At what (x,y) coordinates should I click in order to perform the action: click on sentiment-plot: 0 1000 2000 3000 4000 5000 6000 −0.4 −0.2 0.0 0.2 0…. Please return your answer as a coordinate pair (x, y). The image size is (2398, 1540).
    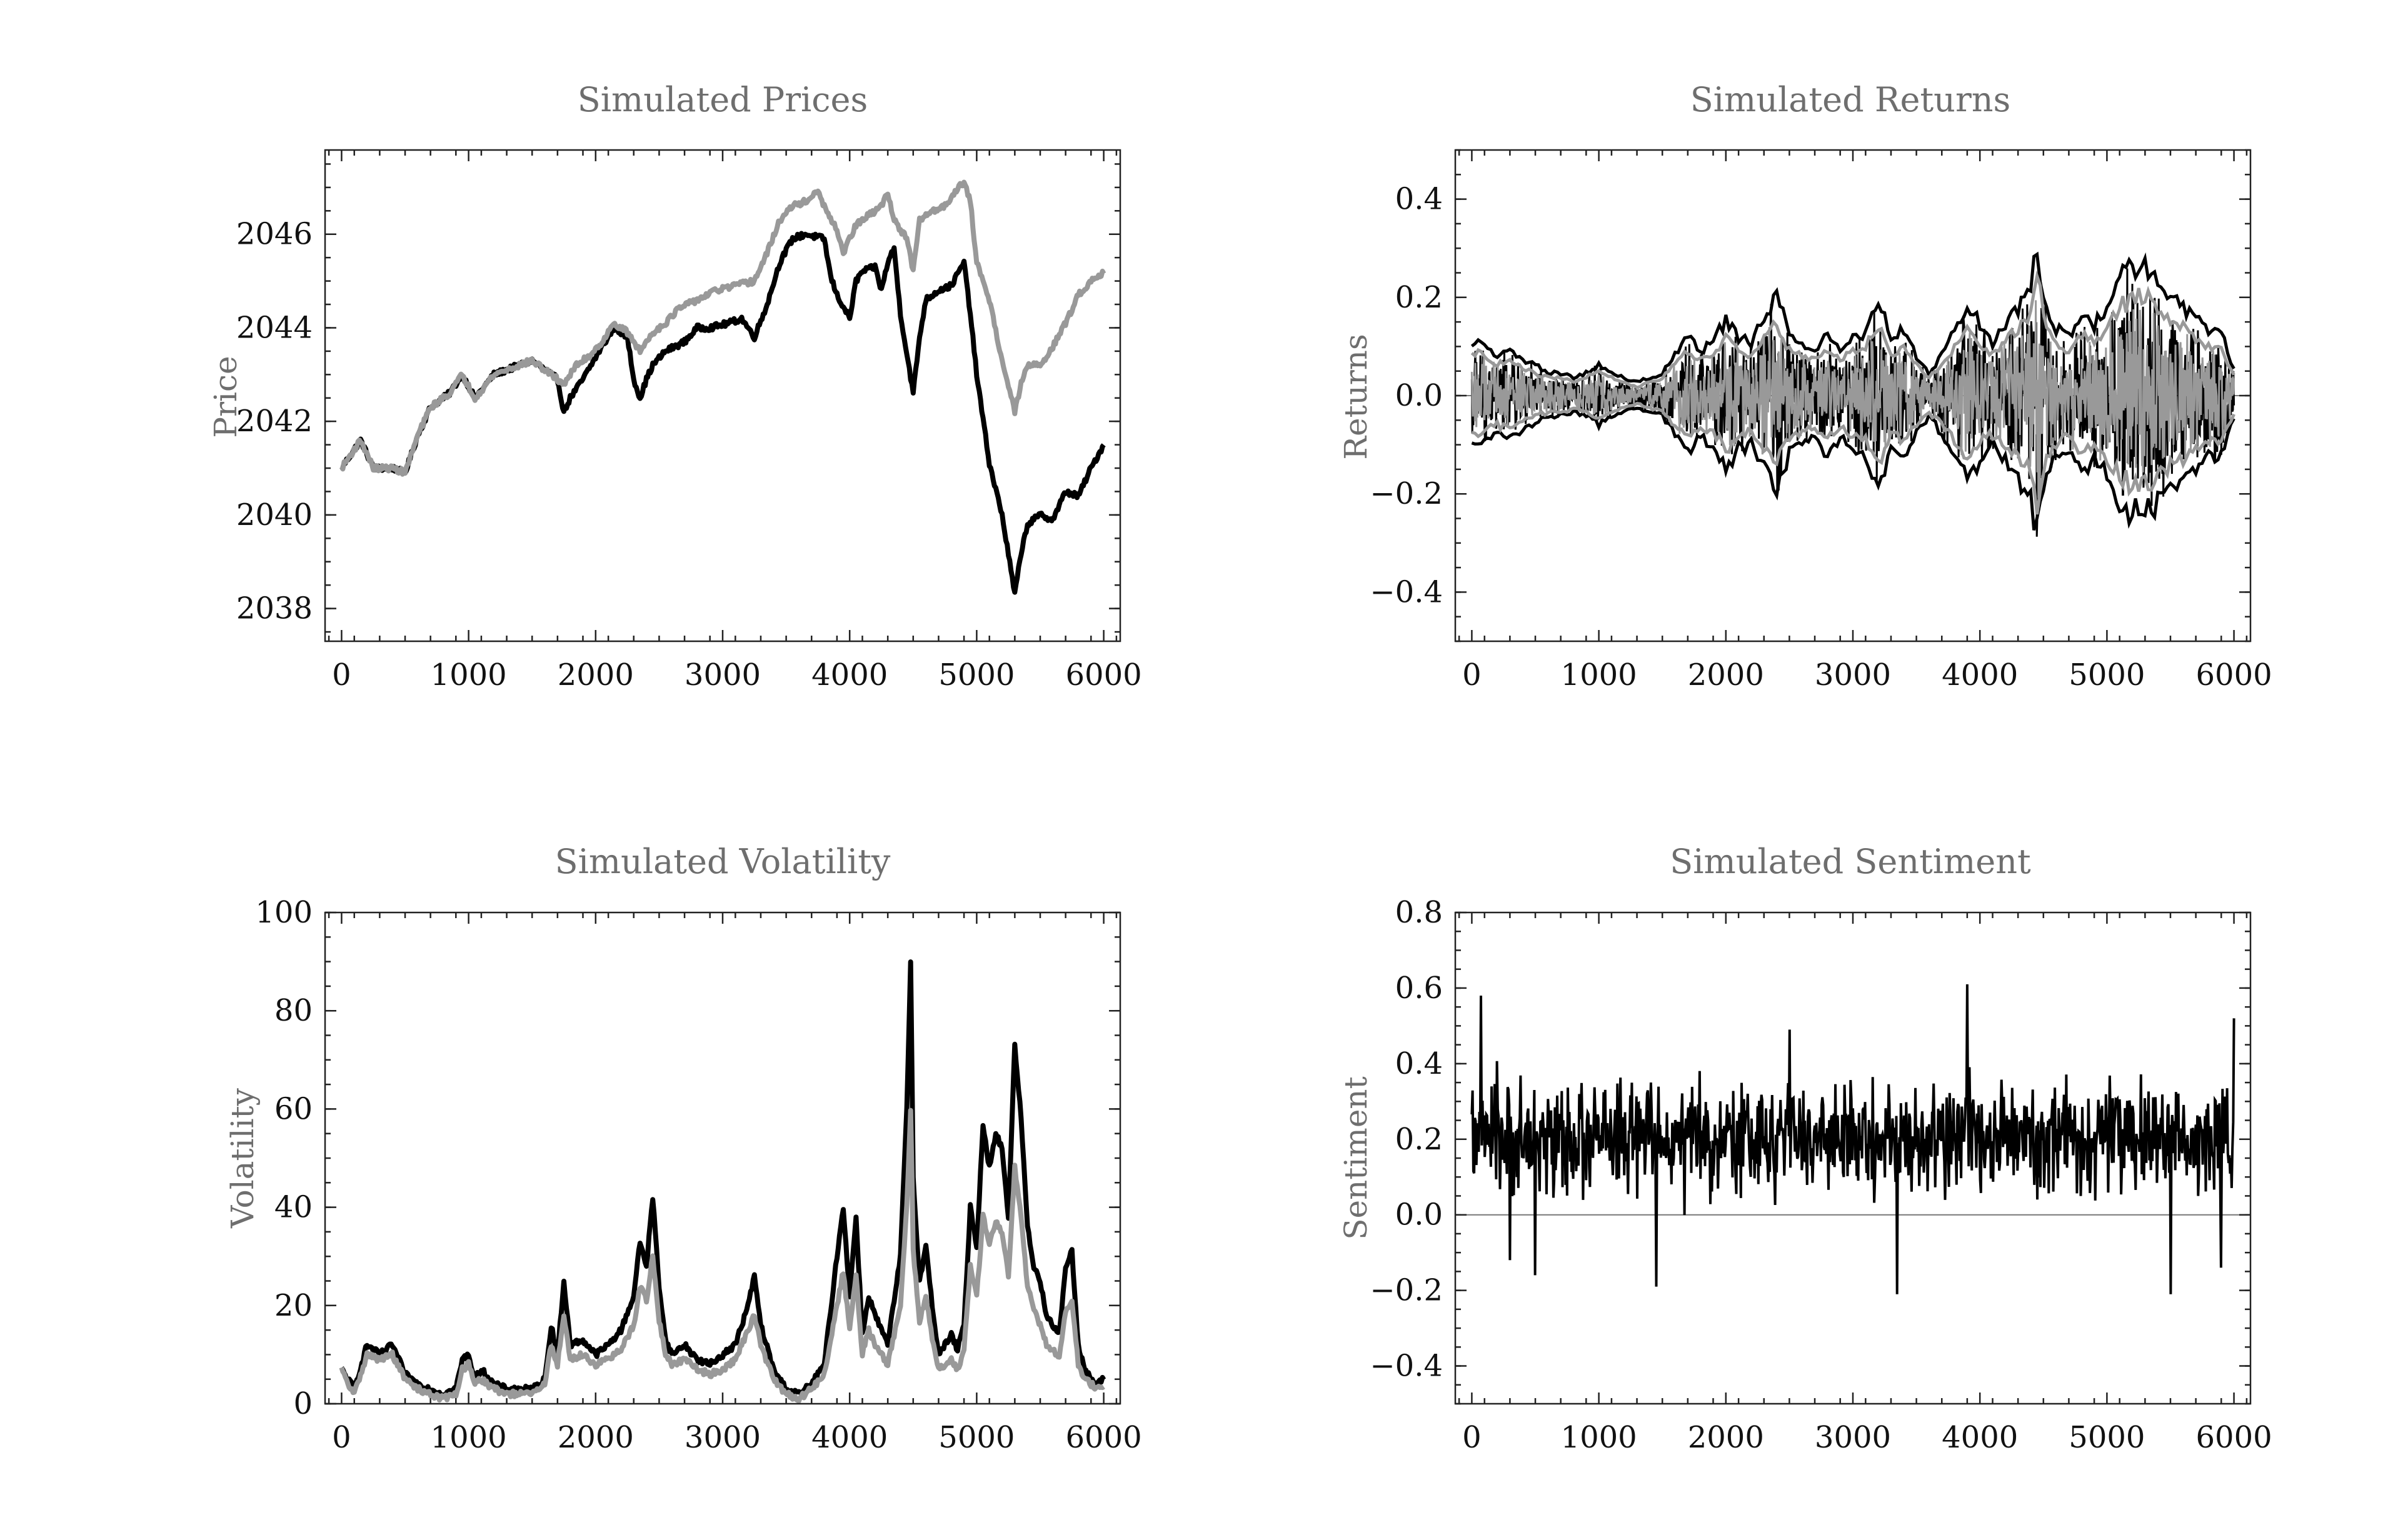
    Looking at the image, I should click on (1821, 1175).